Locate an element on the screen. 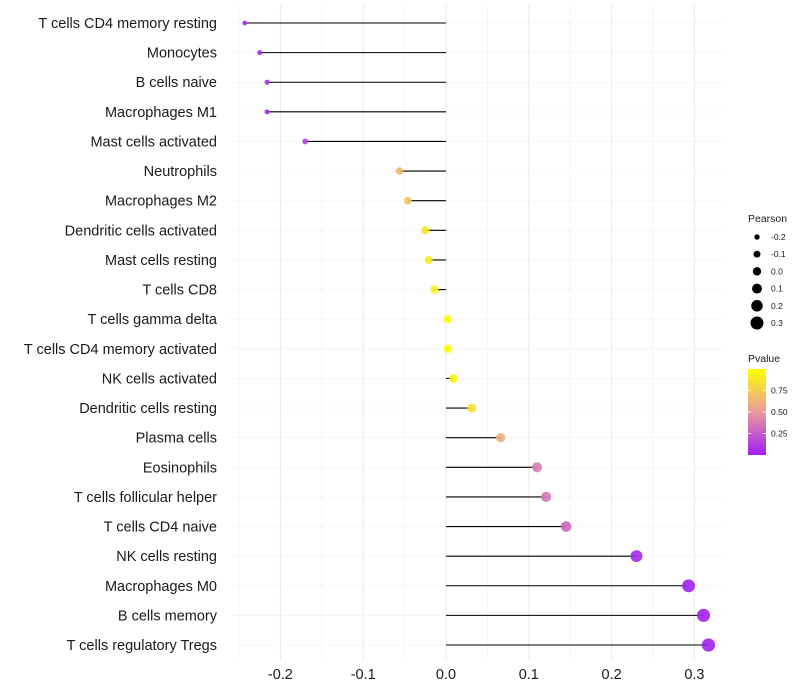 This screenshot has height=700, width=800. pvalue-colorbar is located at coordinates (757, 412).